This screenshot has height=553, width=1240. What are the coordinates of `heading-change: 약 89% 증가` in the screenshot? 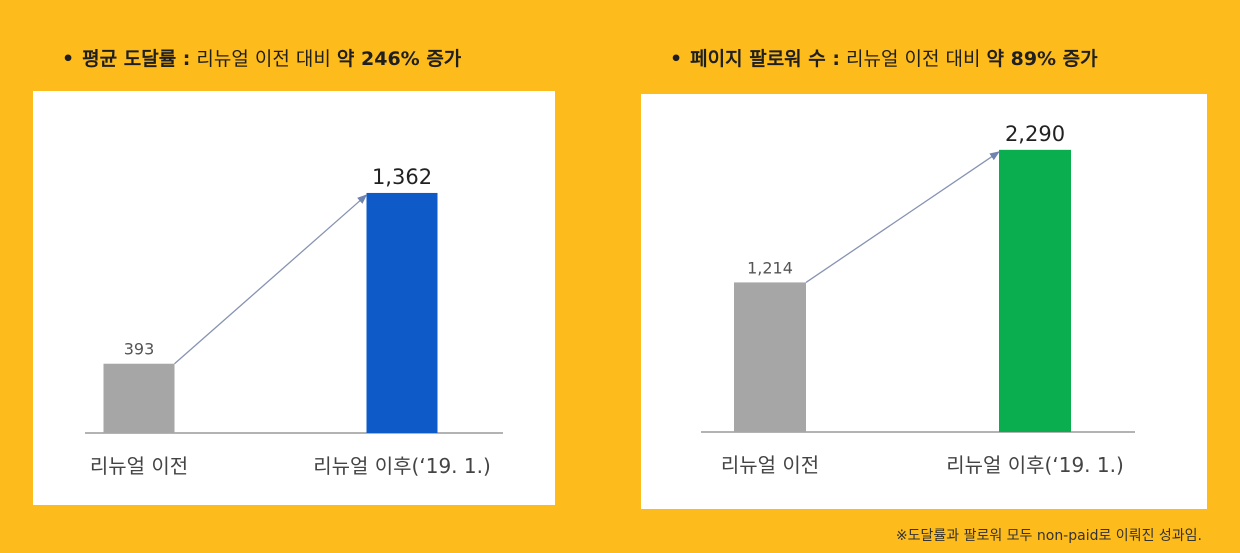 It's located at (1042, 59).